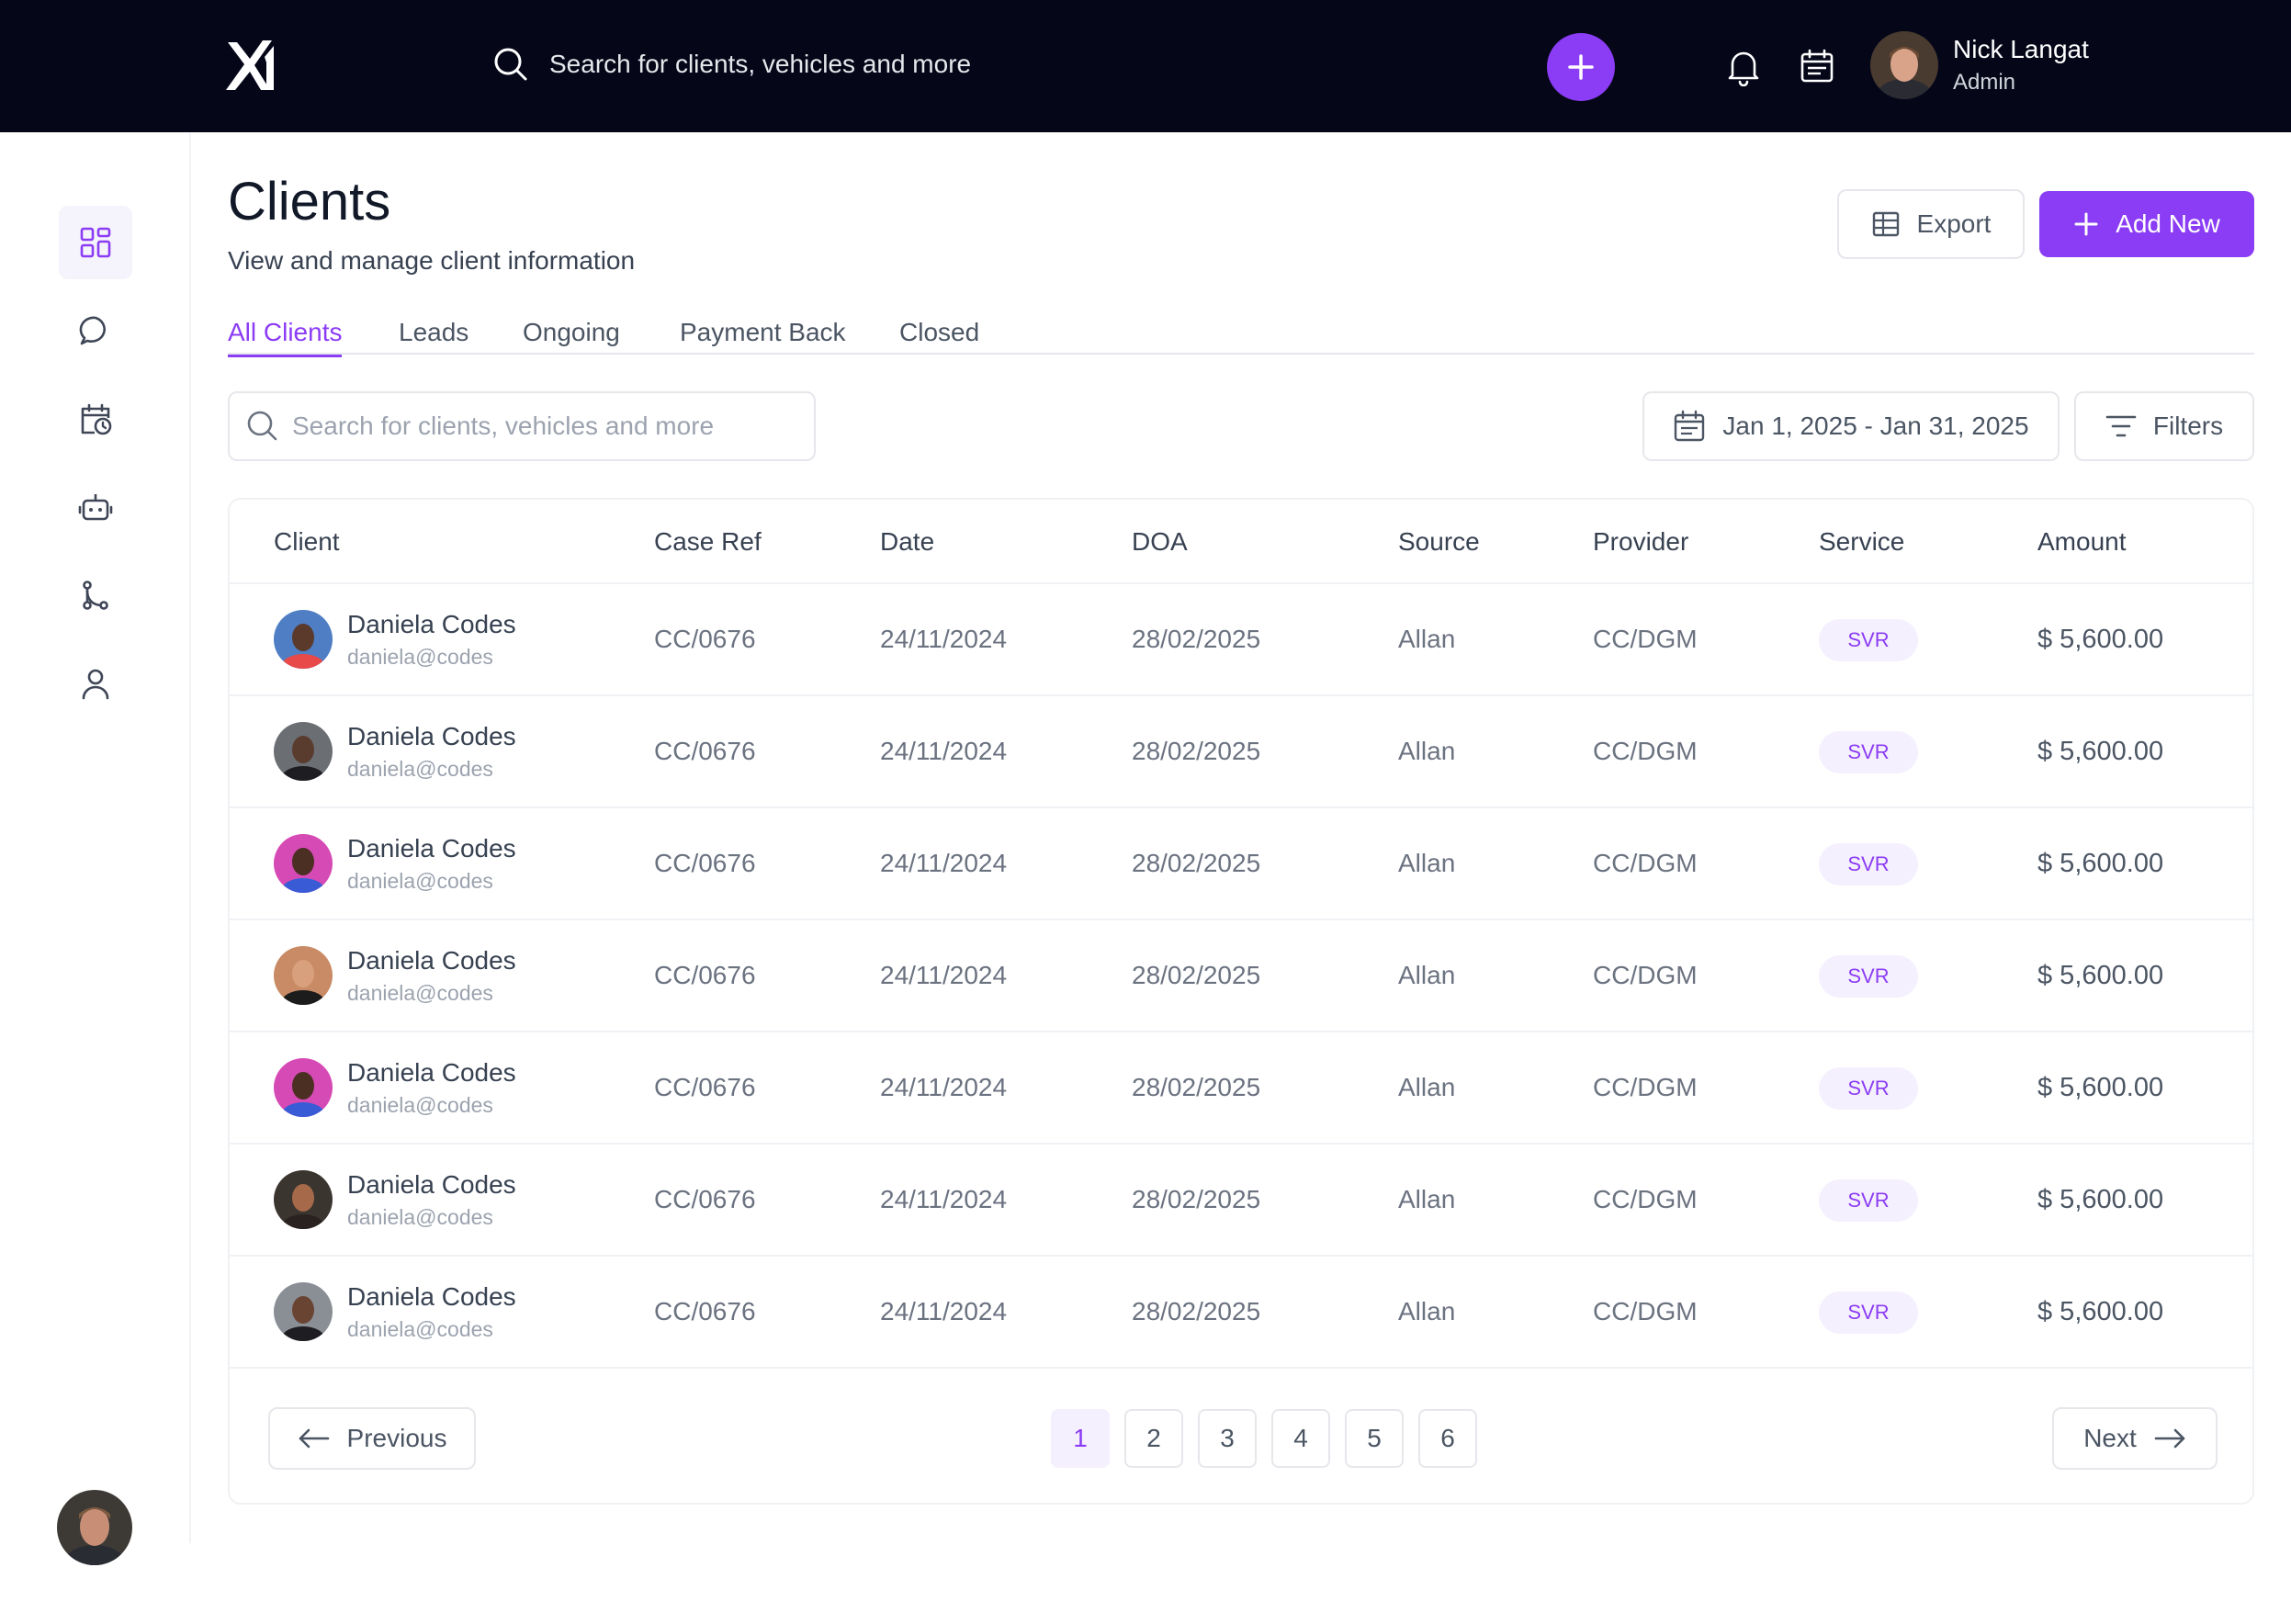 The image size is (2291, 1624). What do you see at coordinates (94, 1527) in the screenshot?
I see `sidebar-user-avatar` at bounding box center [94, 1527].